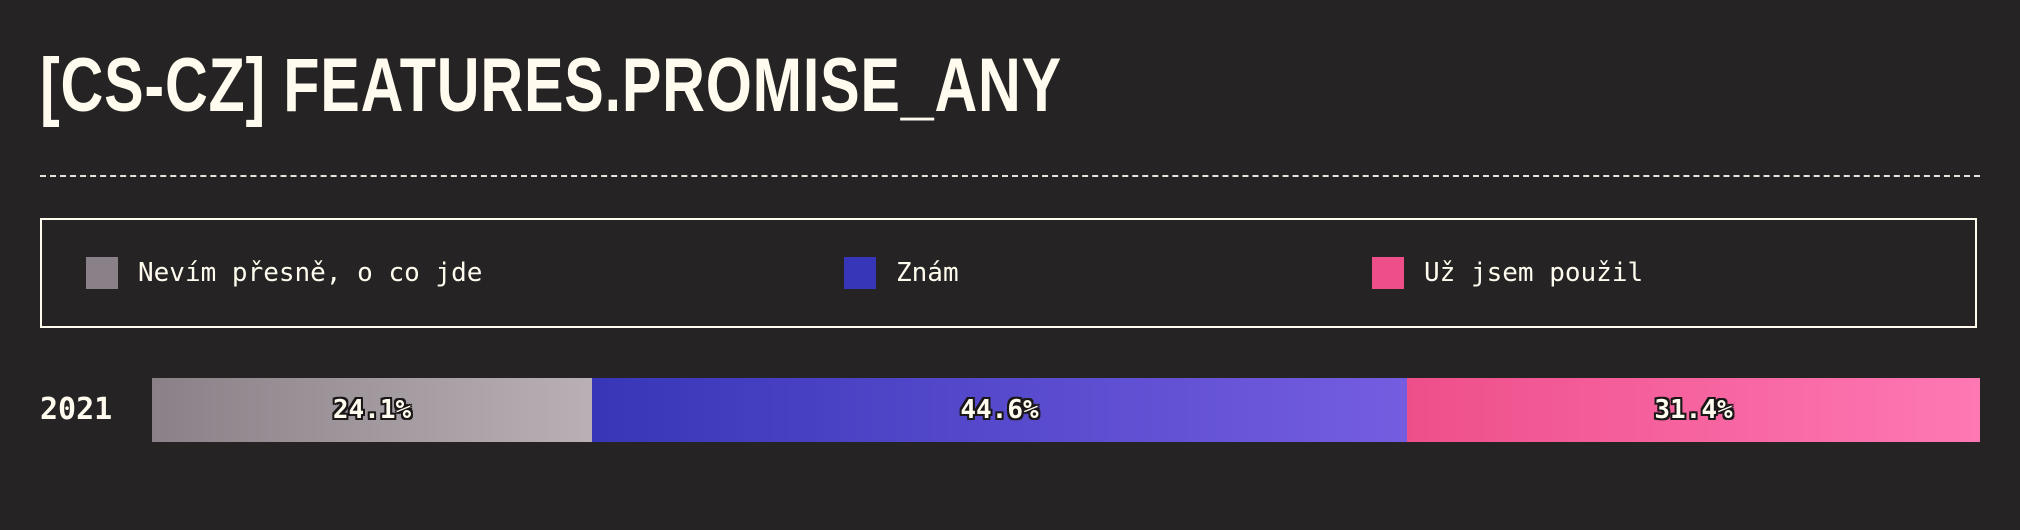  What do you see at coordinates (310, 273) in the screenshot?
I see `legend-label-unsure: Nevím přesně, o co jde` at bounding box center [310, 273].